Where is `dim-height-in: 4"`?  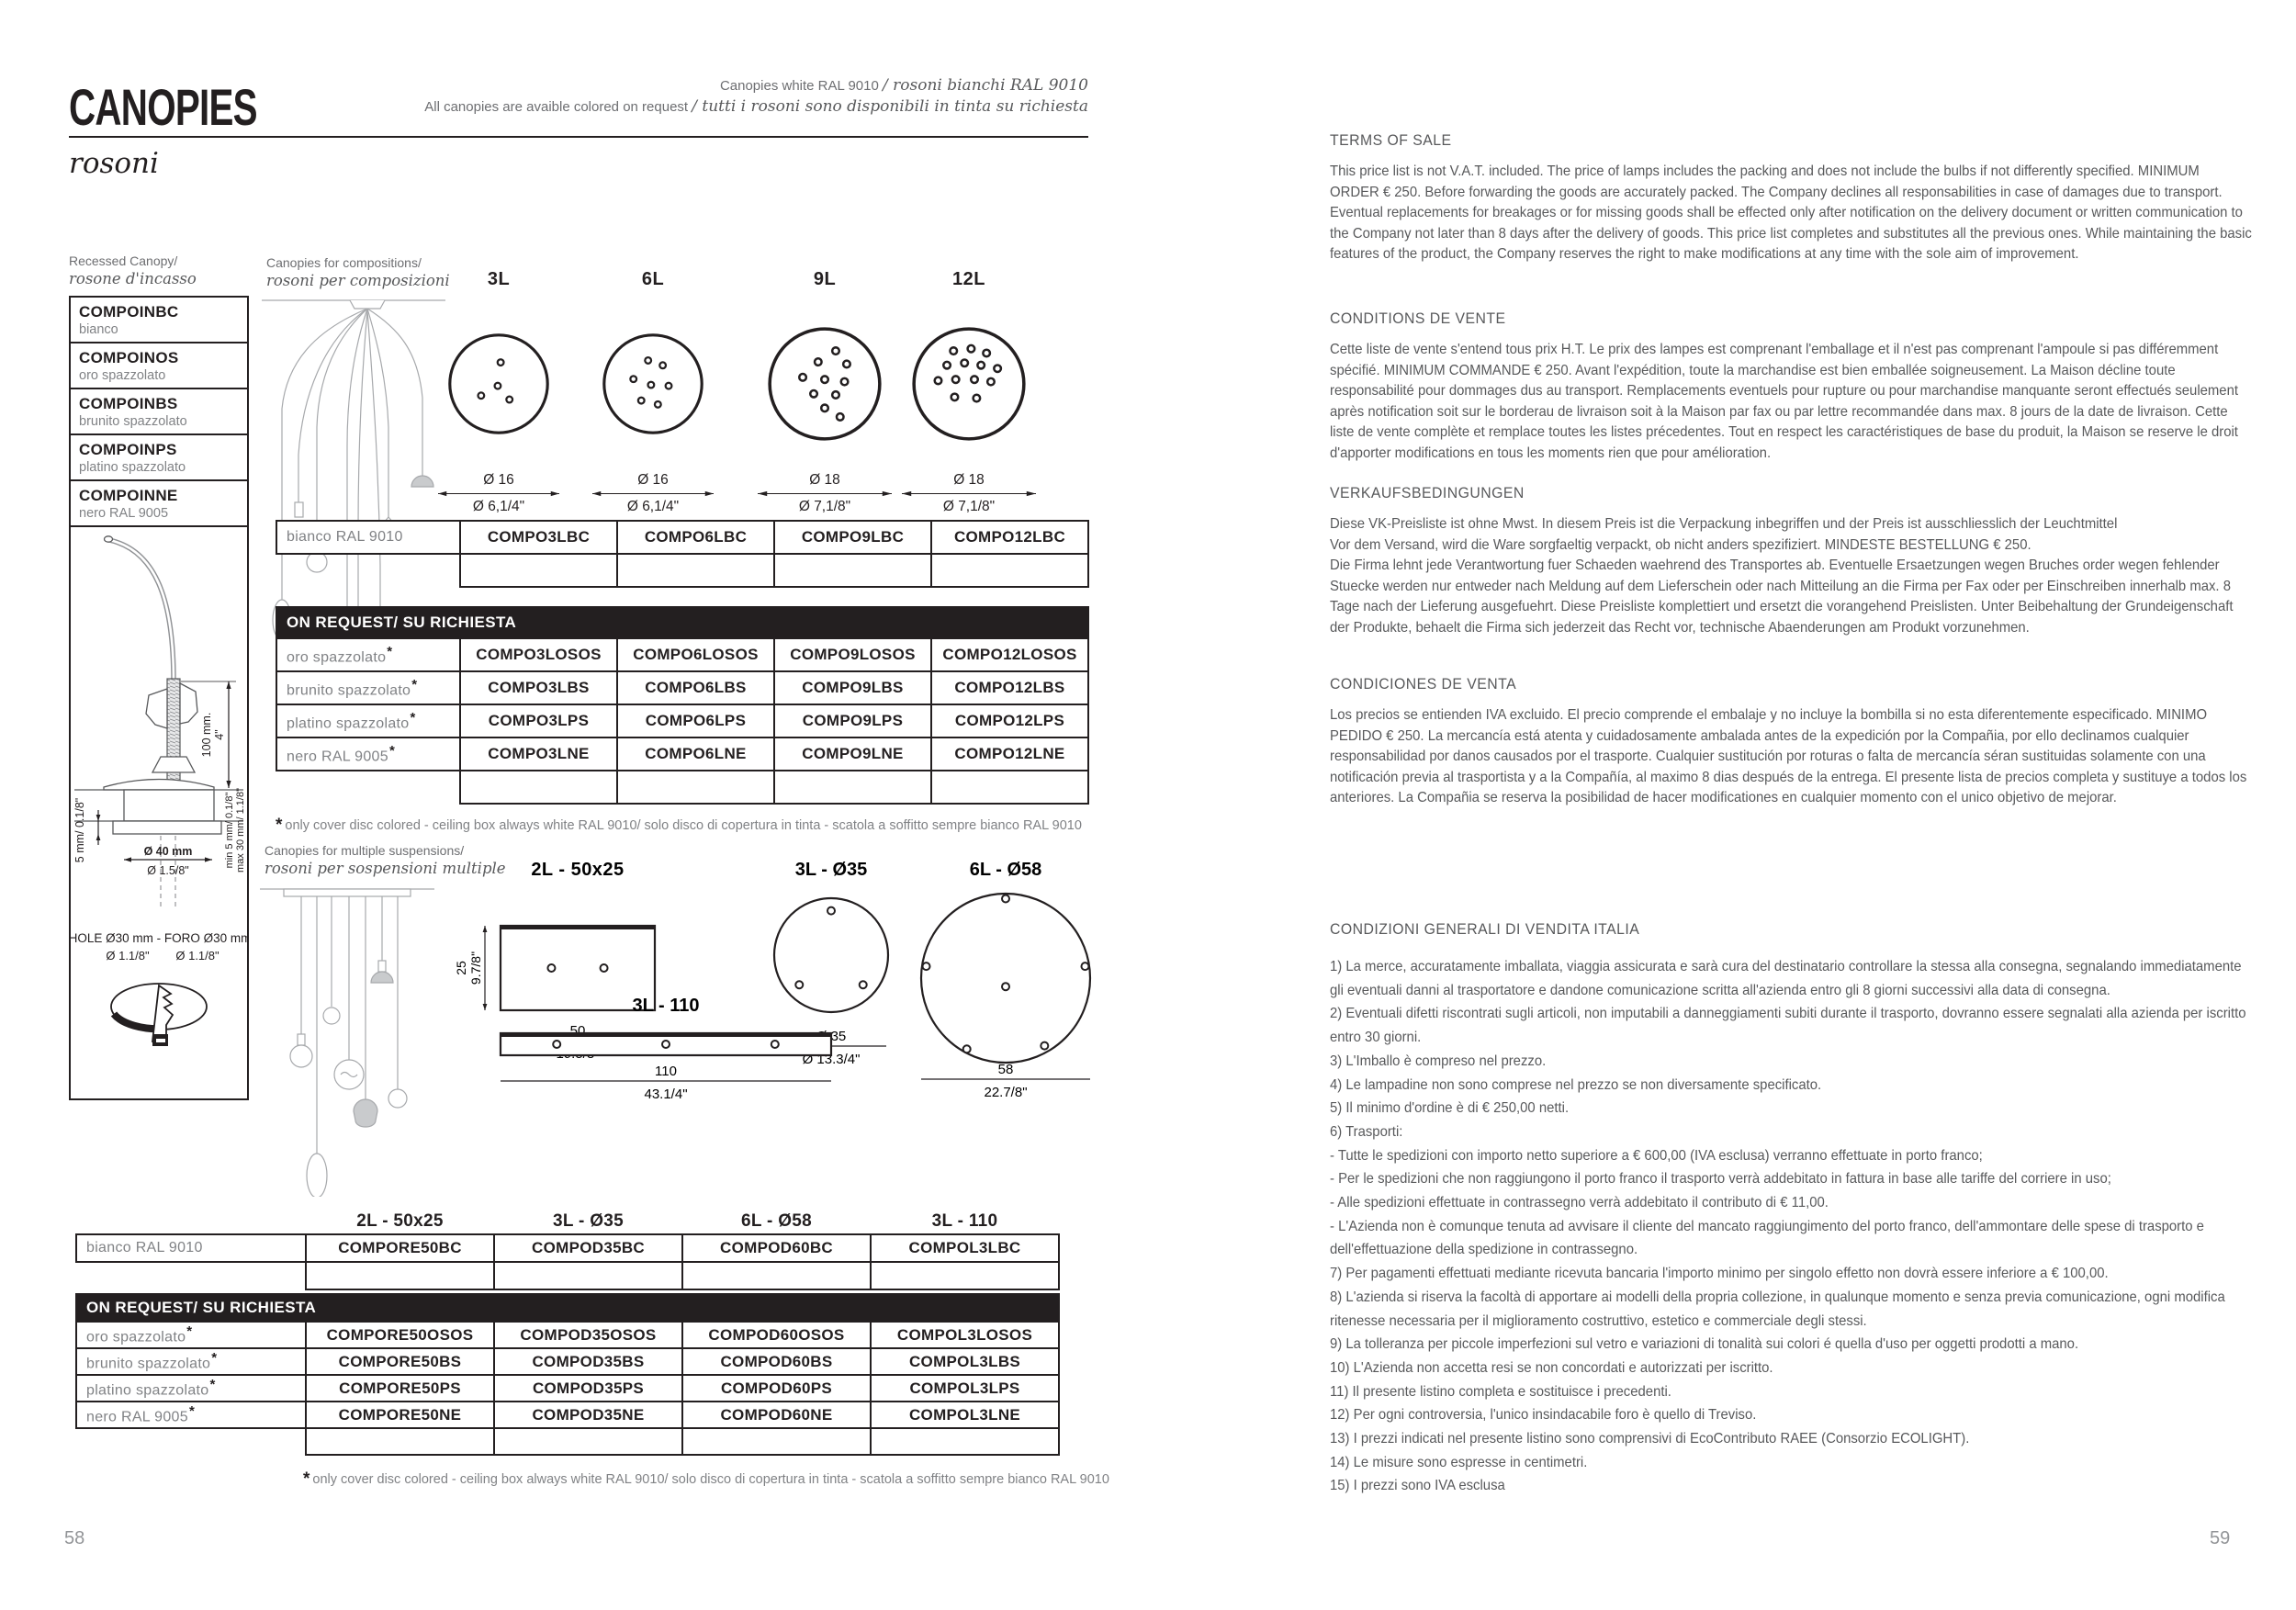
dim-height-in: 4" is located at coordinates (219, 734).